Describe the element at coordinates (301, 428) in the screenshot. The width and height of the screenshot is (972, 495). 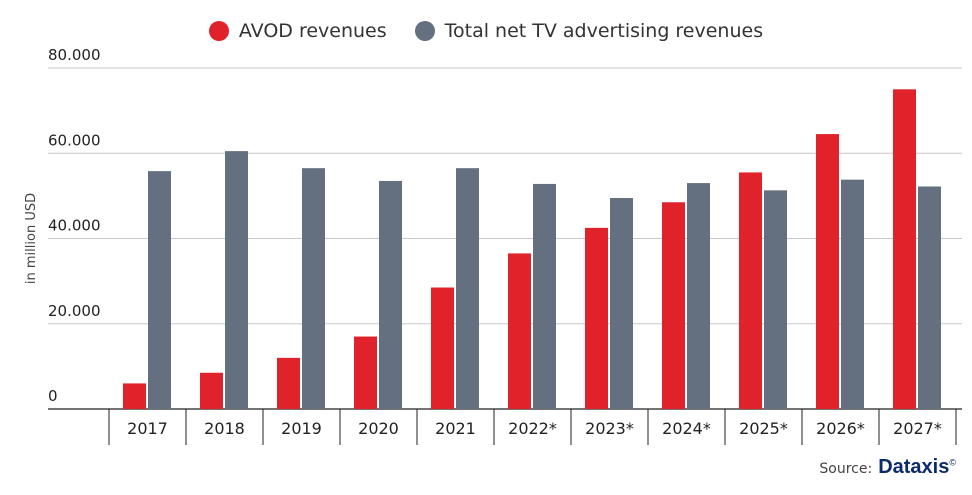
I see `x-tick-label: 2019` at that location.